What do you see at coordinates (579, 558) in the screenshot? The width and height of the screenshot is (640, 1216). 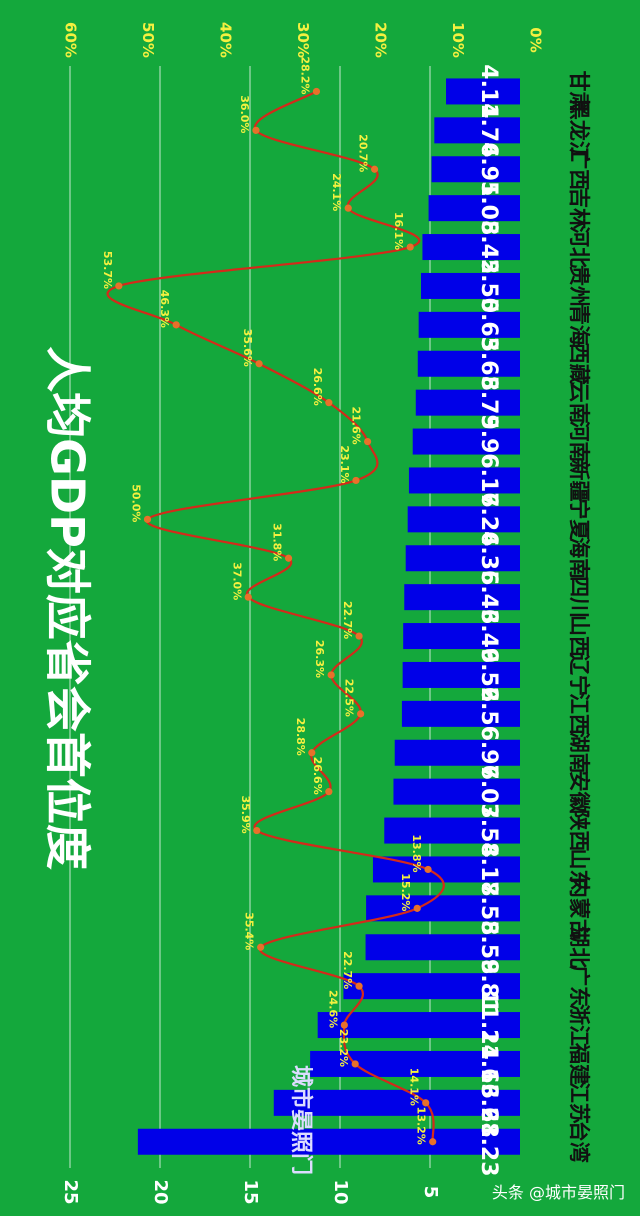 I see `category-label: 海南` at bounding box center [579, 558].